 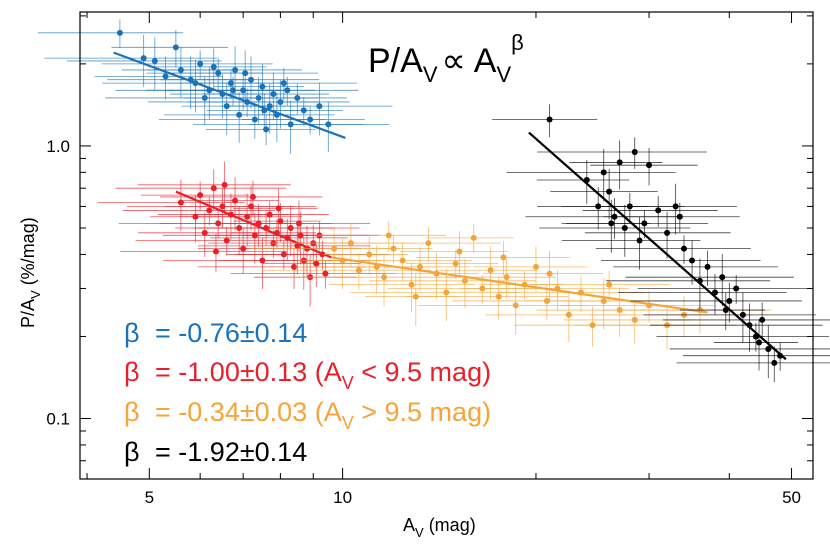 What do you see at coordinates (215, 452) in the screenshot?
I see `legend-entry-black: β = -1.92±0.14` at bounding box center [215, 452].